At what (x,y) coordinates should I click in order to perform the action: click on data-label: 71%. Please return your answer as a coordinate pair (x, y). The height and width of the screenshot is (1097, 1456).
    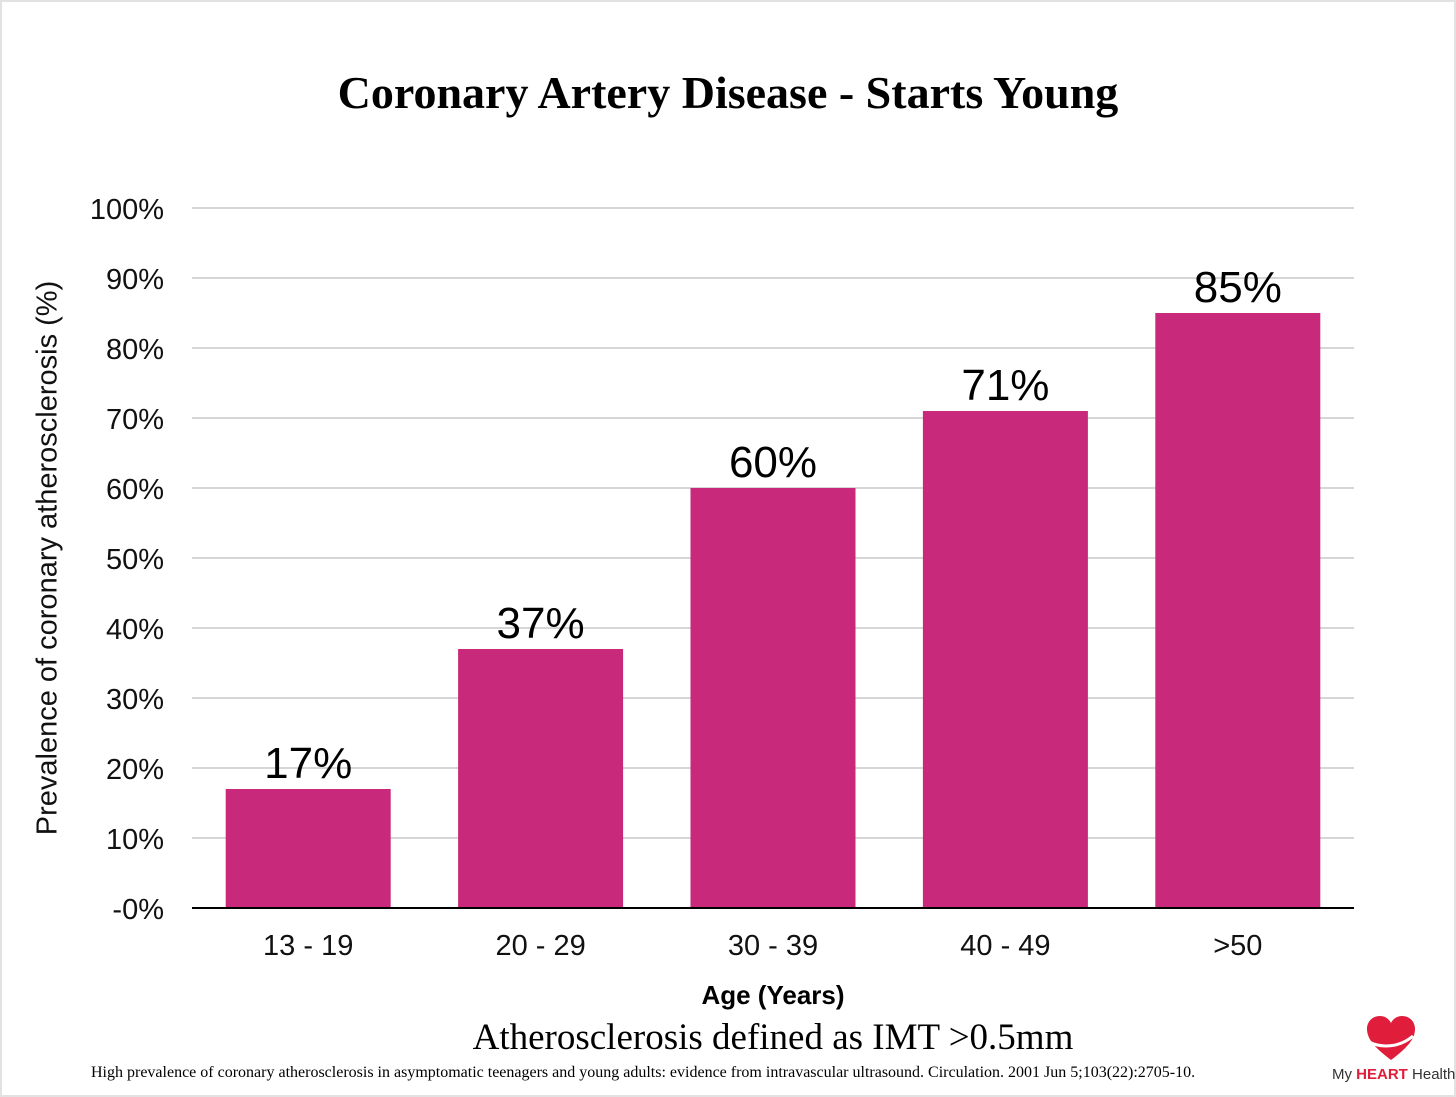
    Looking at the image, I should click on (1005, 385).